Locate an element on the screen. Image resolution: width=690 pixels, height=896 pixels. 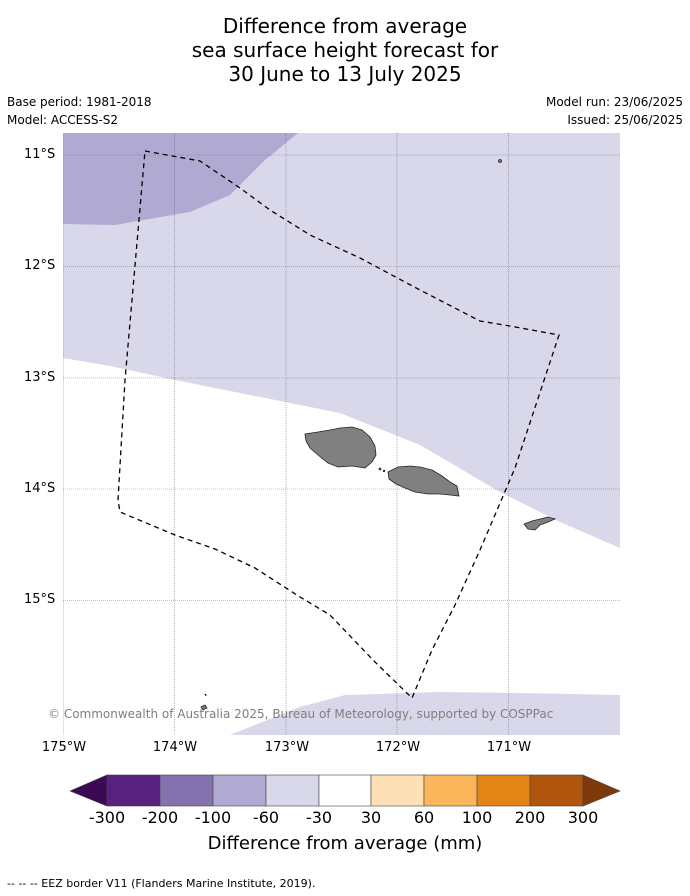
lat-label-11s: 11°S is located at coordinates (40, 154).